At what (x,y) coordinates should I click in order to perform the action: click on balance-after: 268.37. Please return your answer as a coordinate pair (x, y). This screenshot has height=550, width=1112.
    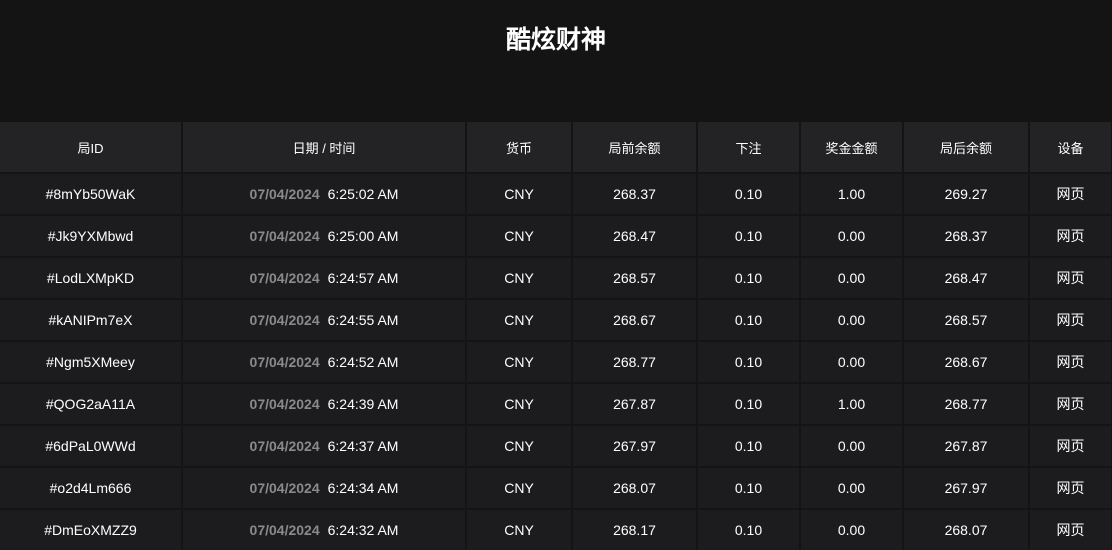
    Looking at the image, I should click on (966, 235).